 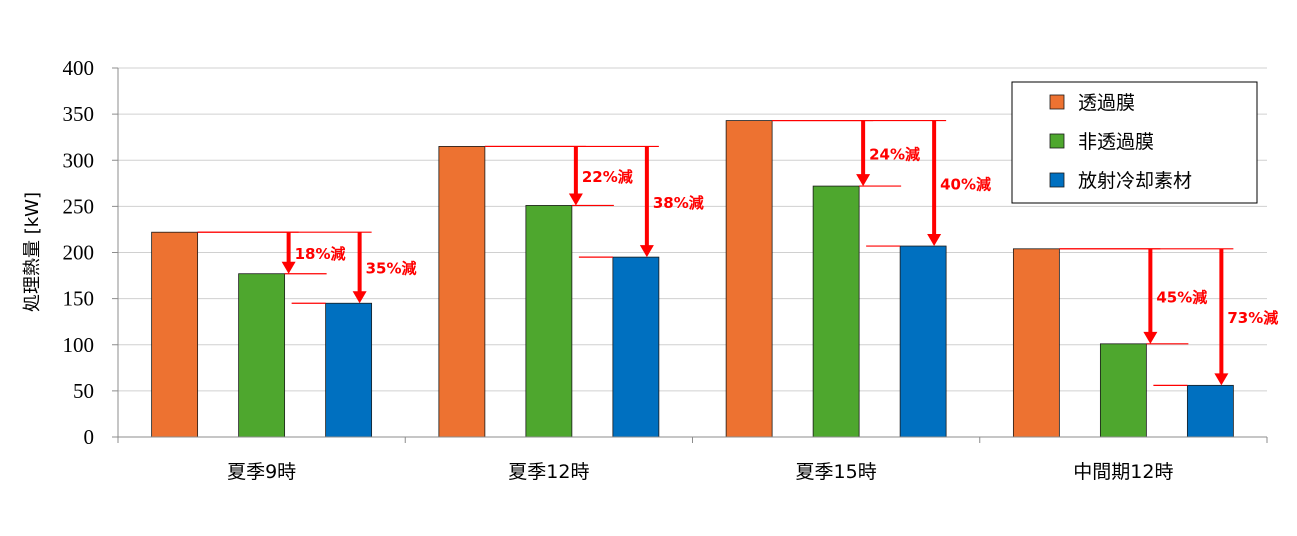 What do you see at coordinates (894, 154) in the screenshot?
I see `reduction-label: 24%減` at bounding box center [894, 154].